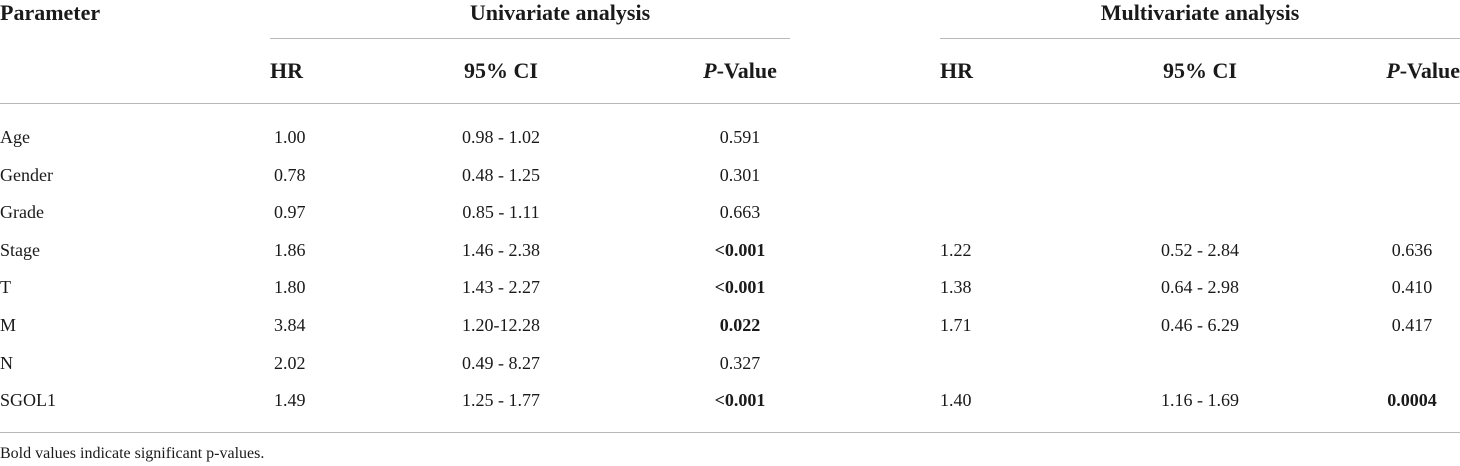  Describe the element at coordinates (8, 325) in the screenshot. I see `param-cell: M` at that location.